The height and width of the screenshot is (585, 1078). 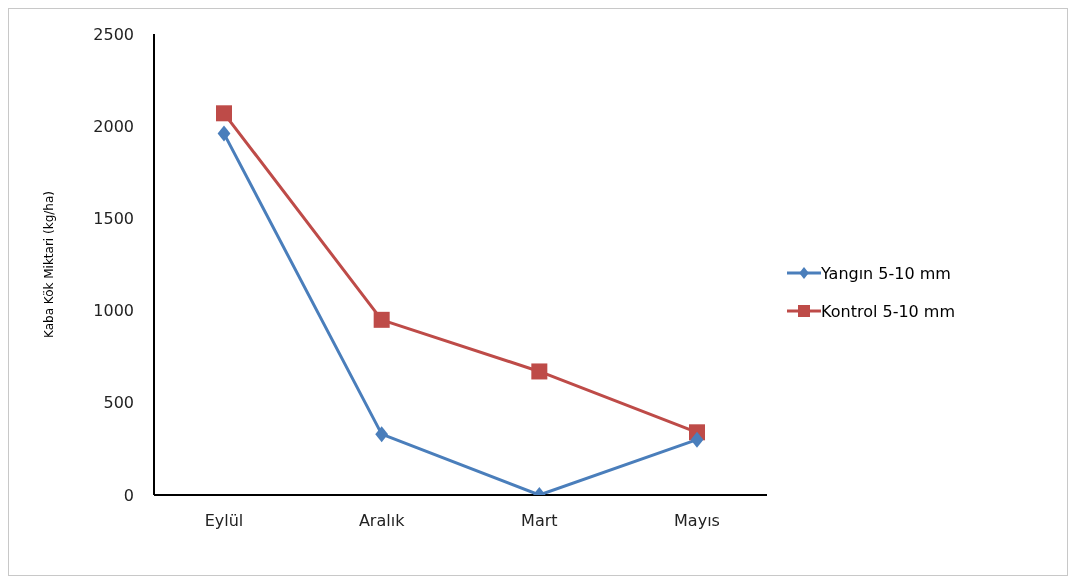 I want to click on legend-label: Yangın 5-10 mm, so click(x=886, y=273).